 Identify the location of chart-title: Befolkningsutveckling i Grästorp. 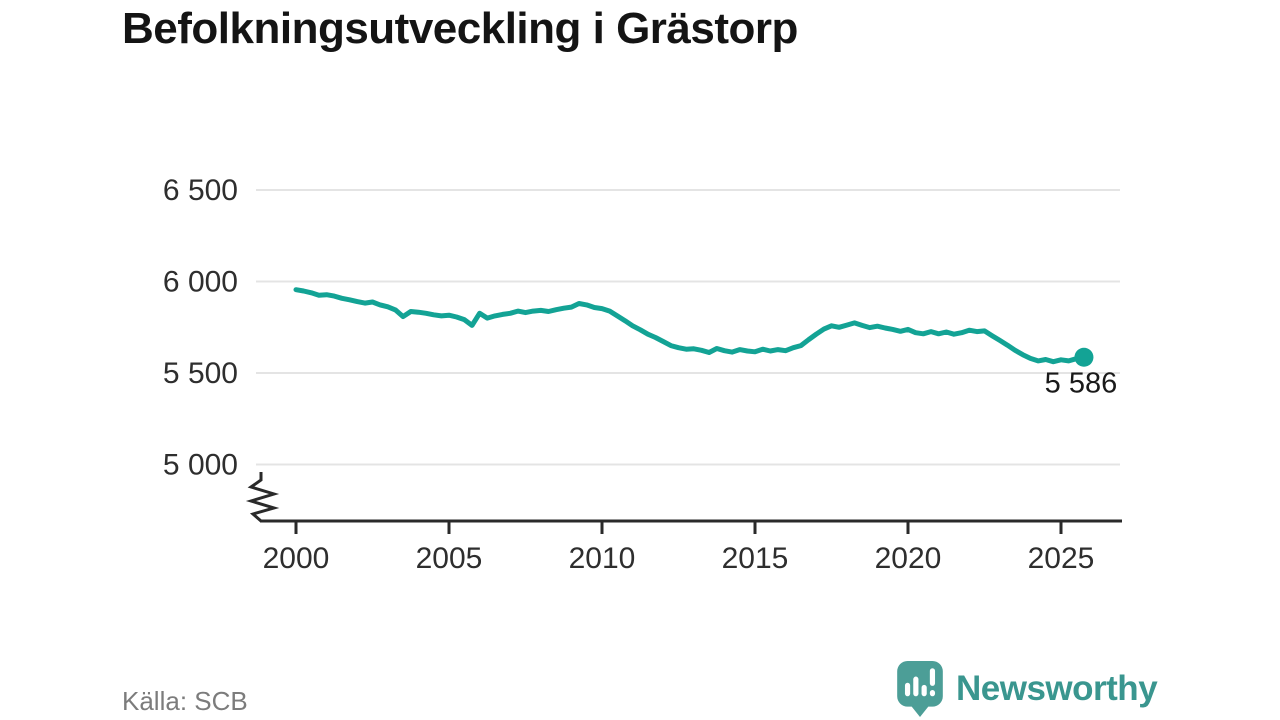
(460, 28).